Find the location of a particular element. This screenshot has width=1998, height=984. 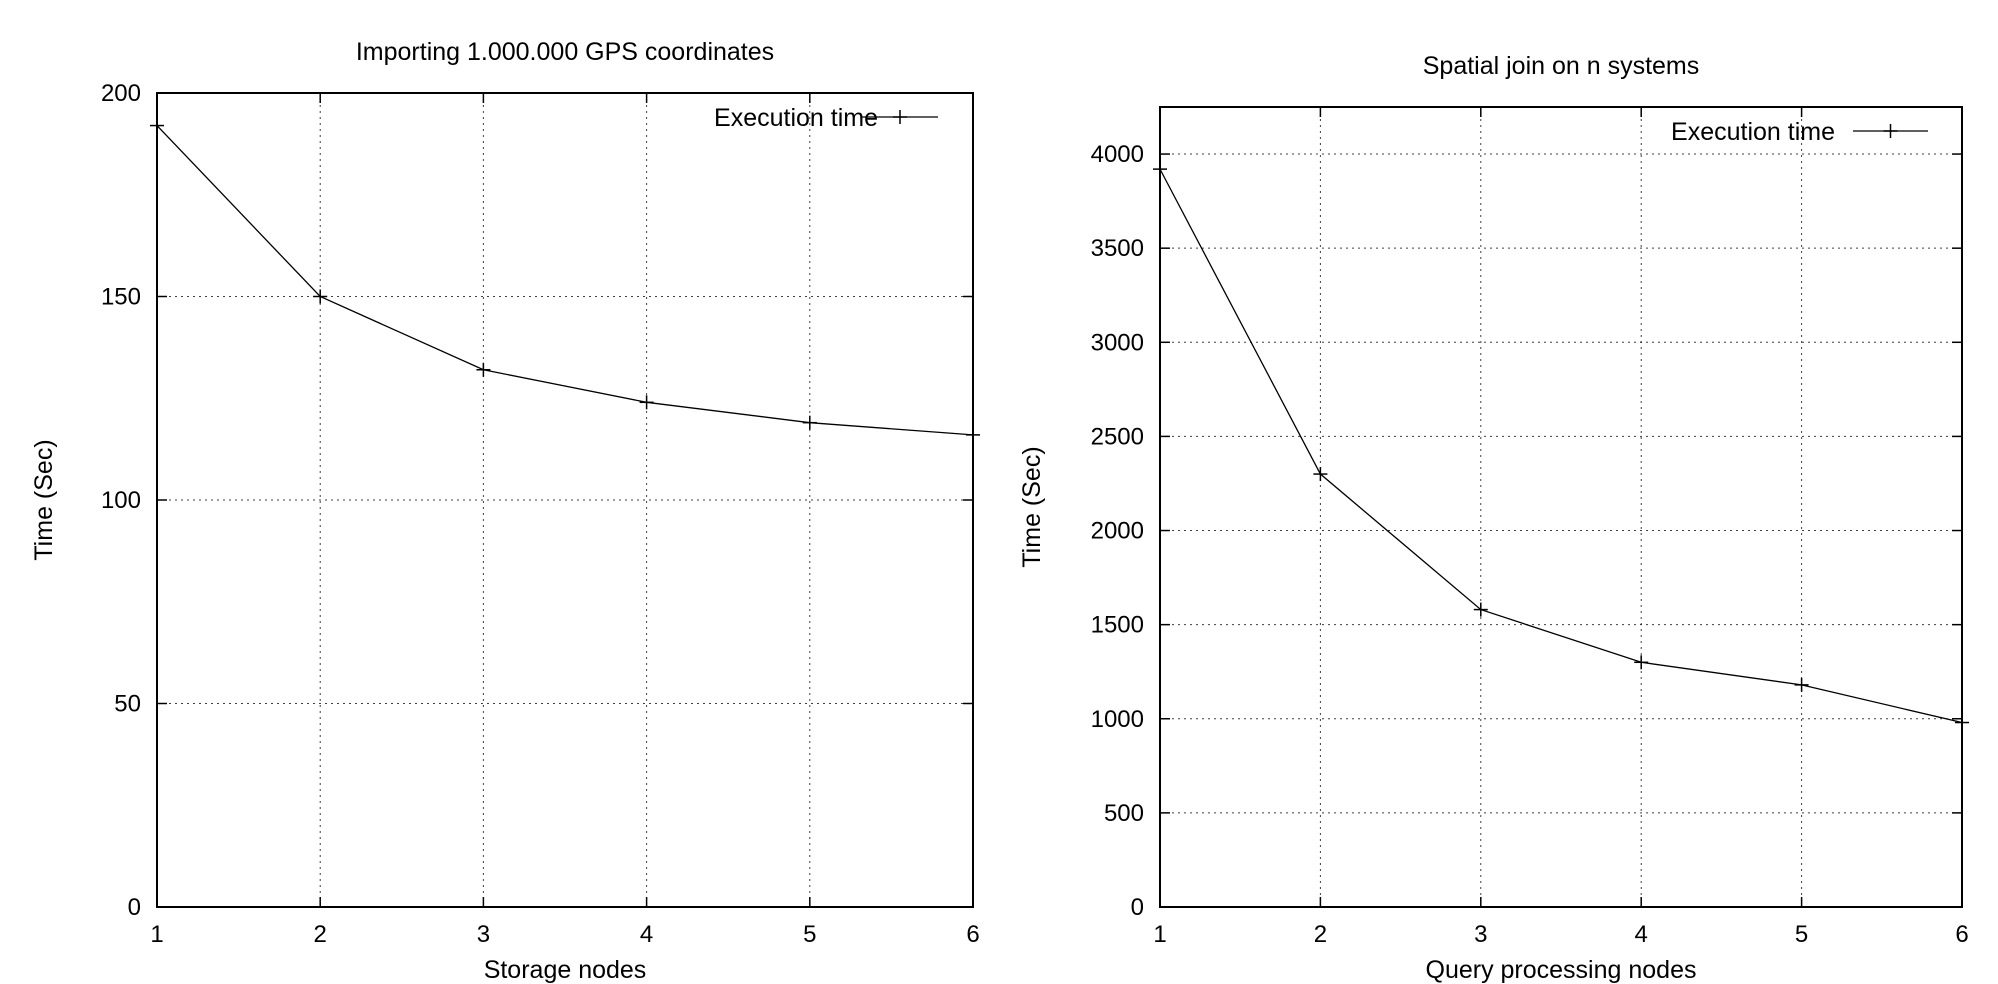

series-line-execution-time is located at coordinates (565, 280).